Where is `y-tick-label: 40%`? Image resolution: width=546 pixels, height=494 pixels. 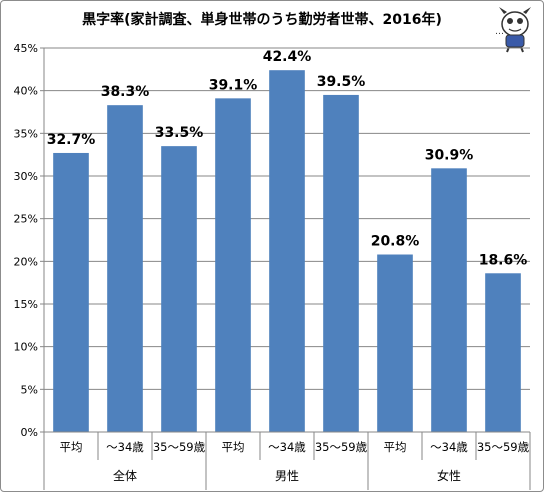 y-tick-label: 40% is located at coordinates (26, 91).